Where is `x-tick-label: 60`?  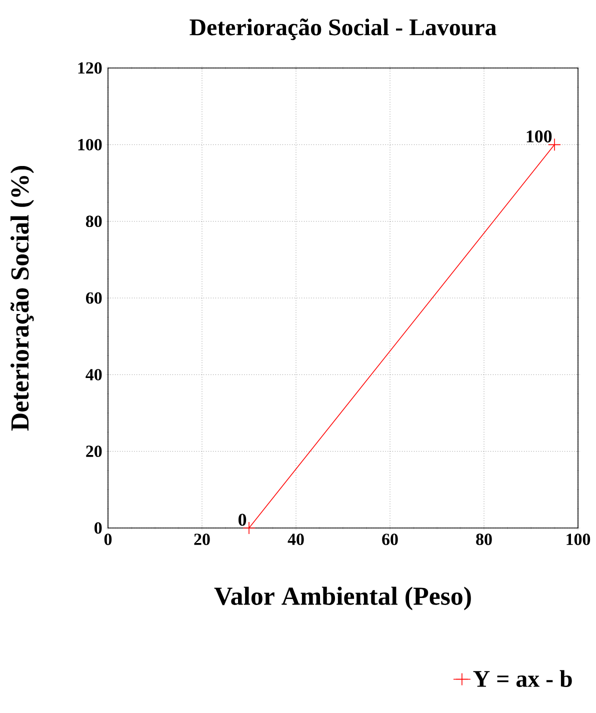 x-tick-label: 60 is located at coordinates (390, 540).